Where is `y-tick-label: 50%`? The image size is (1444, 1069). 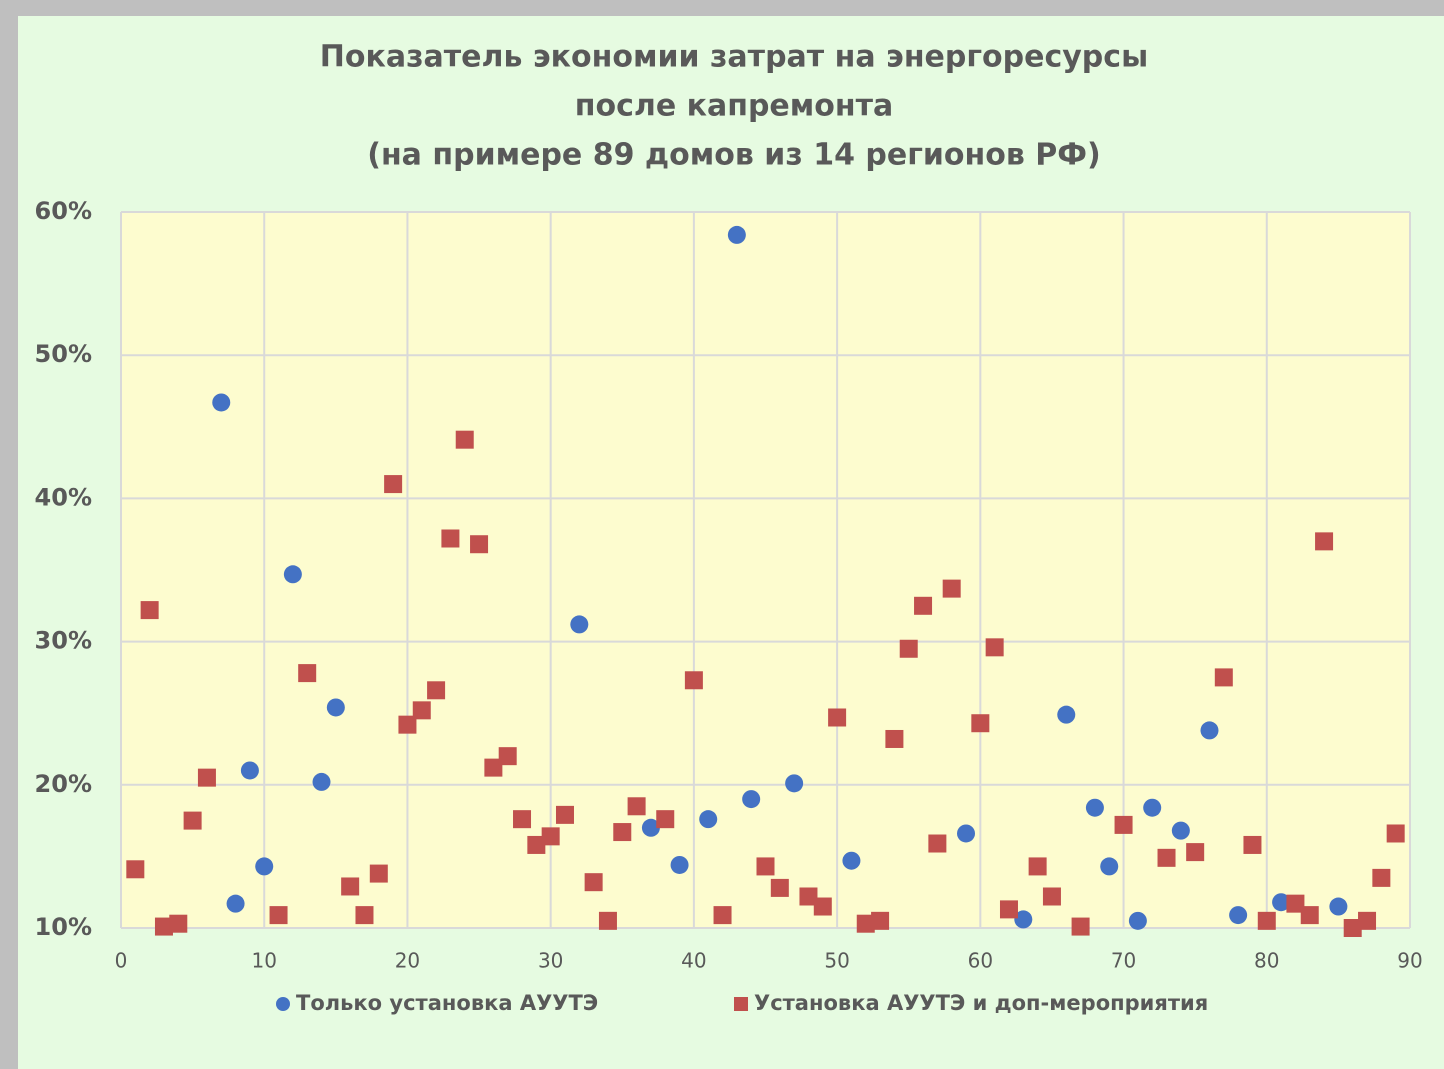
y-tick-label: 50% is located at coordinates (63, 354).